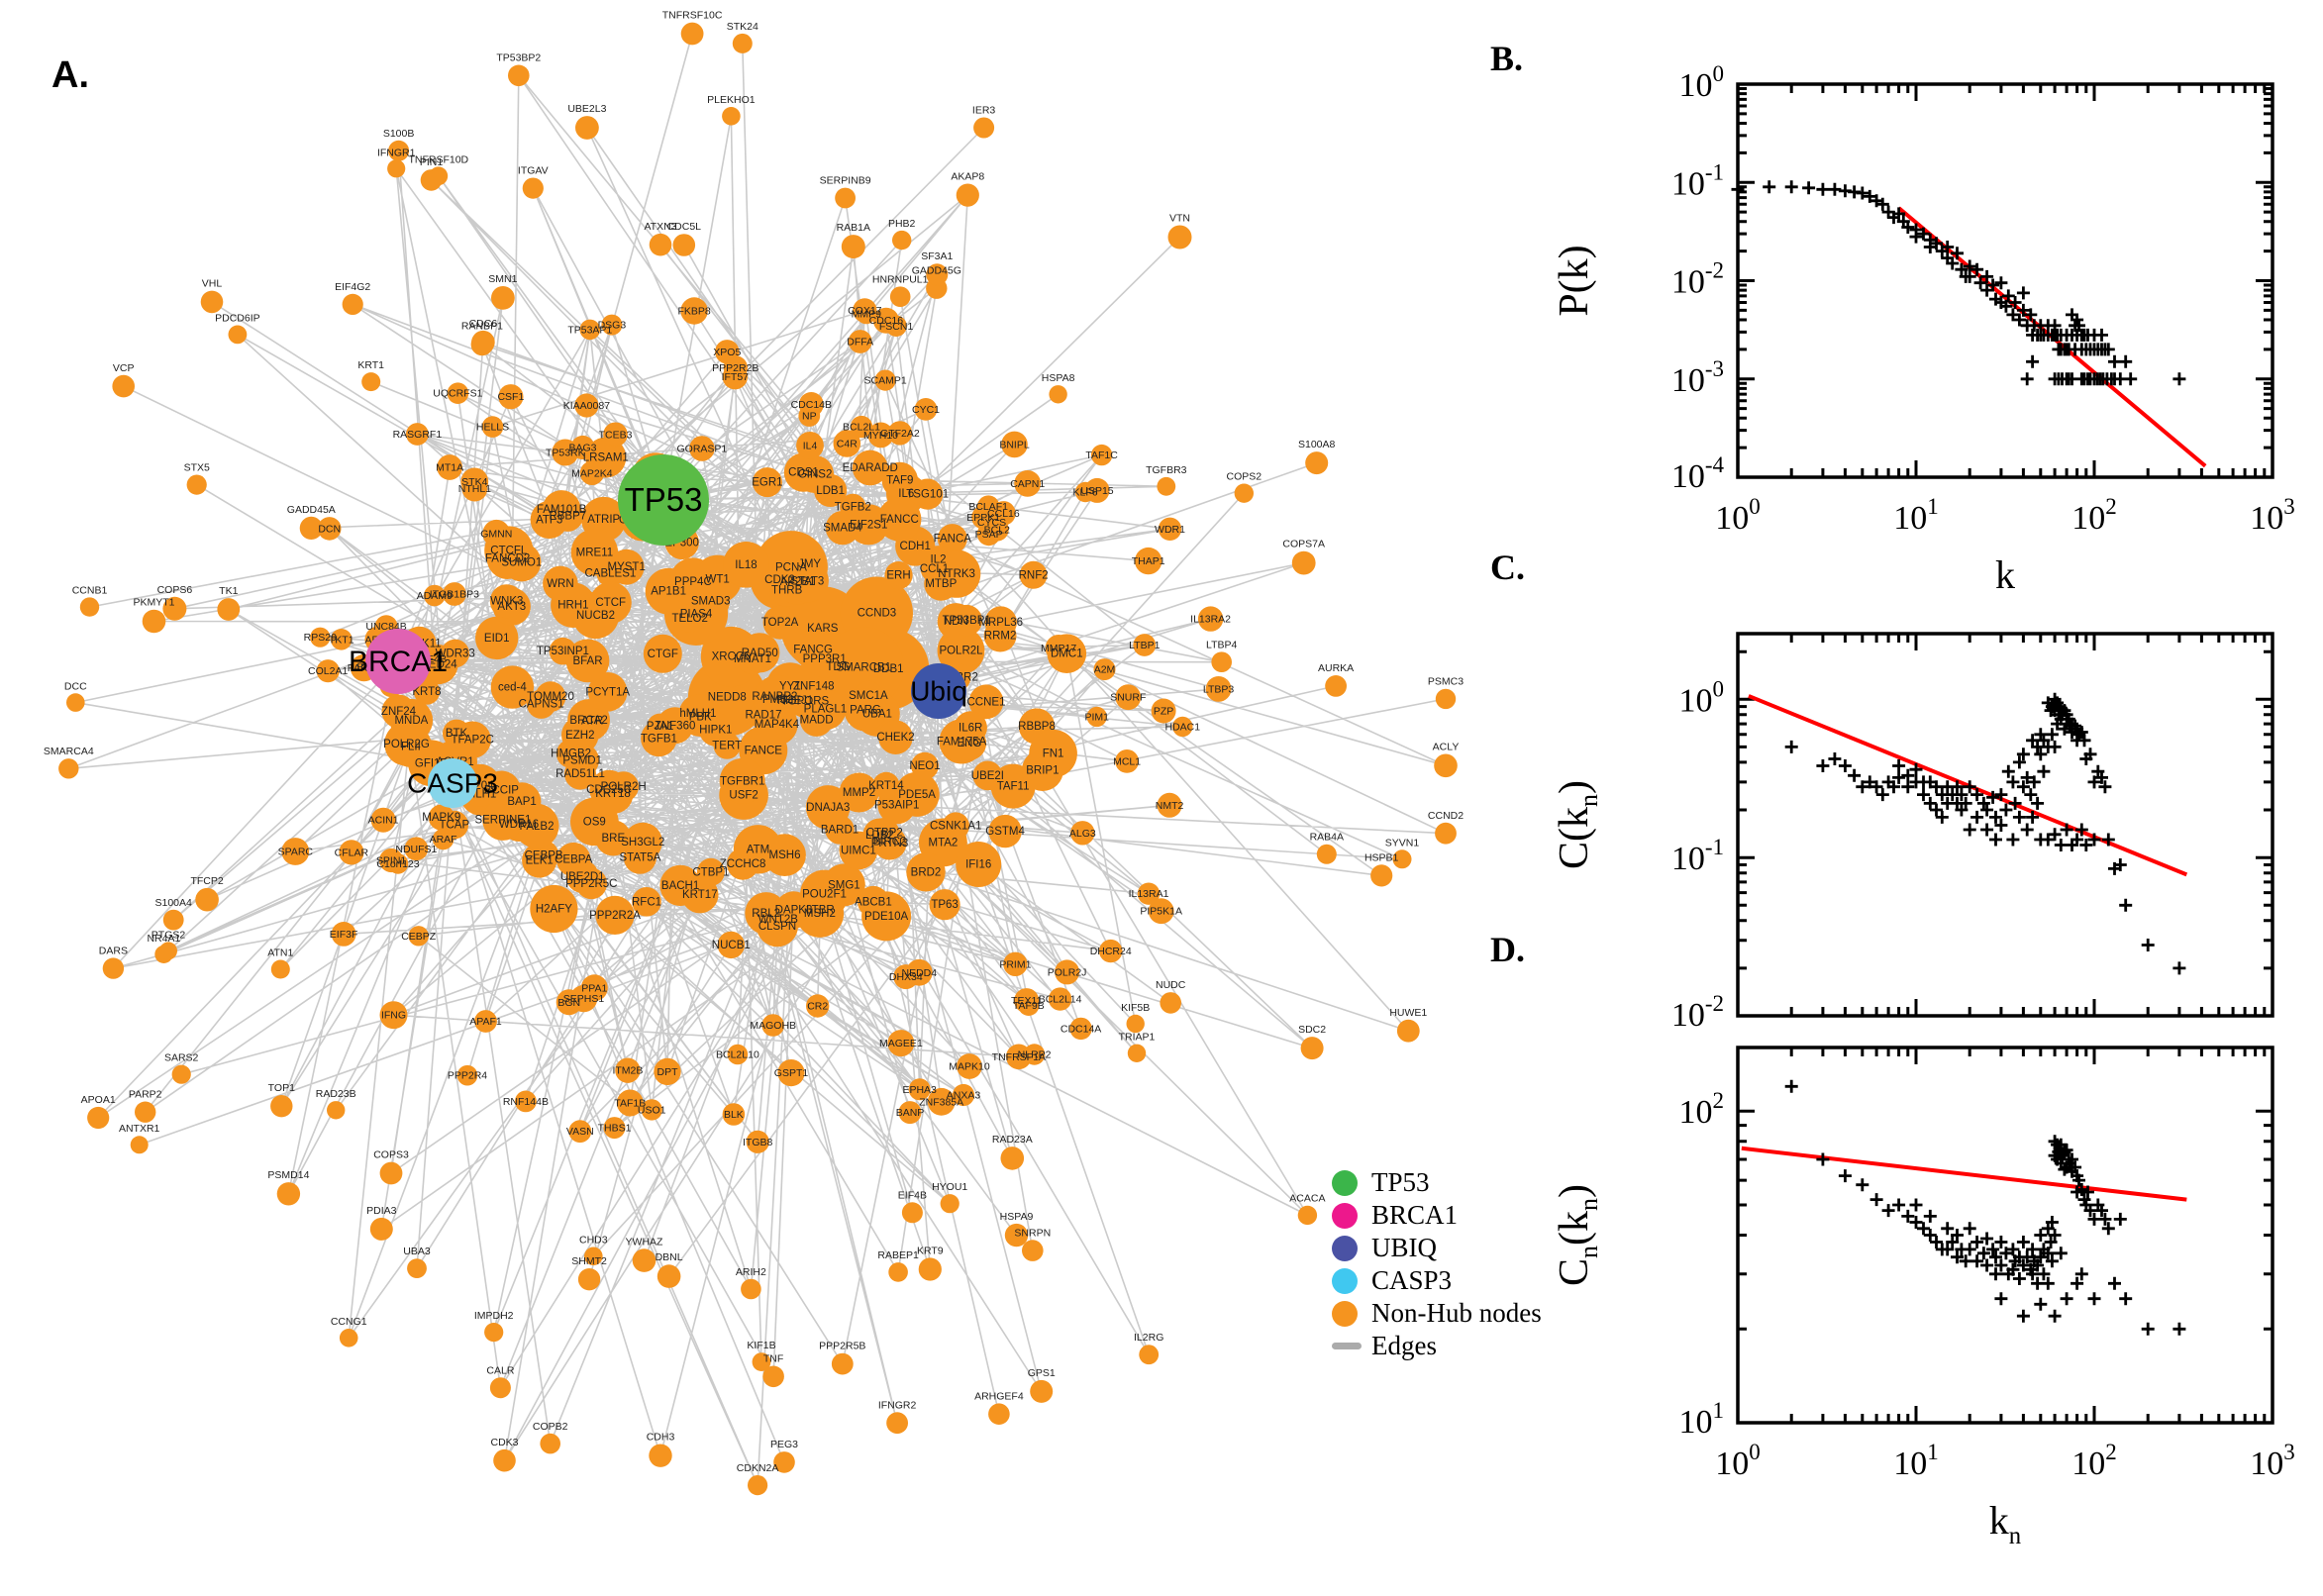 The image size is (2323, 1596). I want to click on gene-label: hMLH1, so click(697, 714).